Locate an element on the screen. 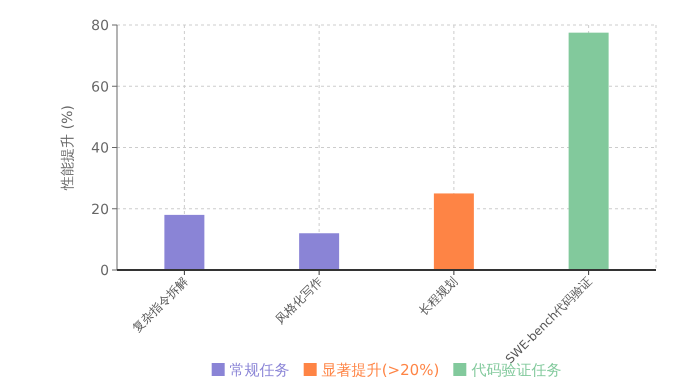 The height and width of the screenshot is (390, 692). y-tick-label: 0 is located at coordinates (104, 271).